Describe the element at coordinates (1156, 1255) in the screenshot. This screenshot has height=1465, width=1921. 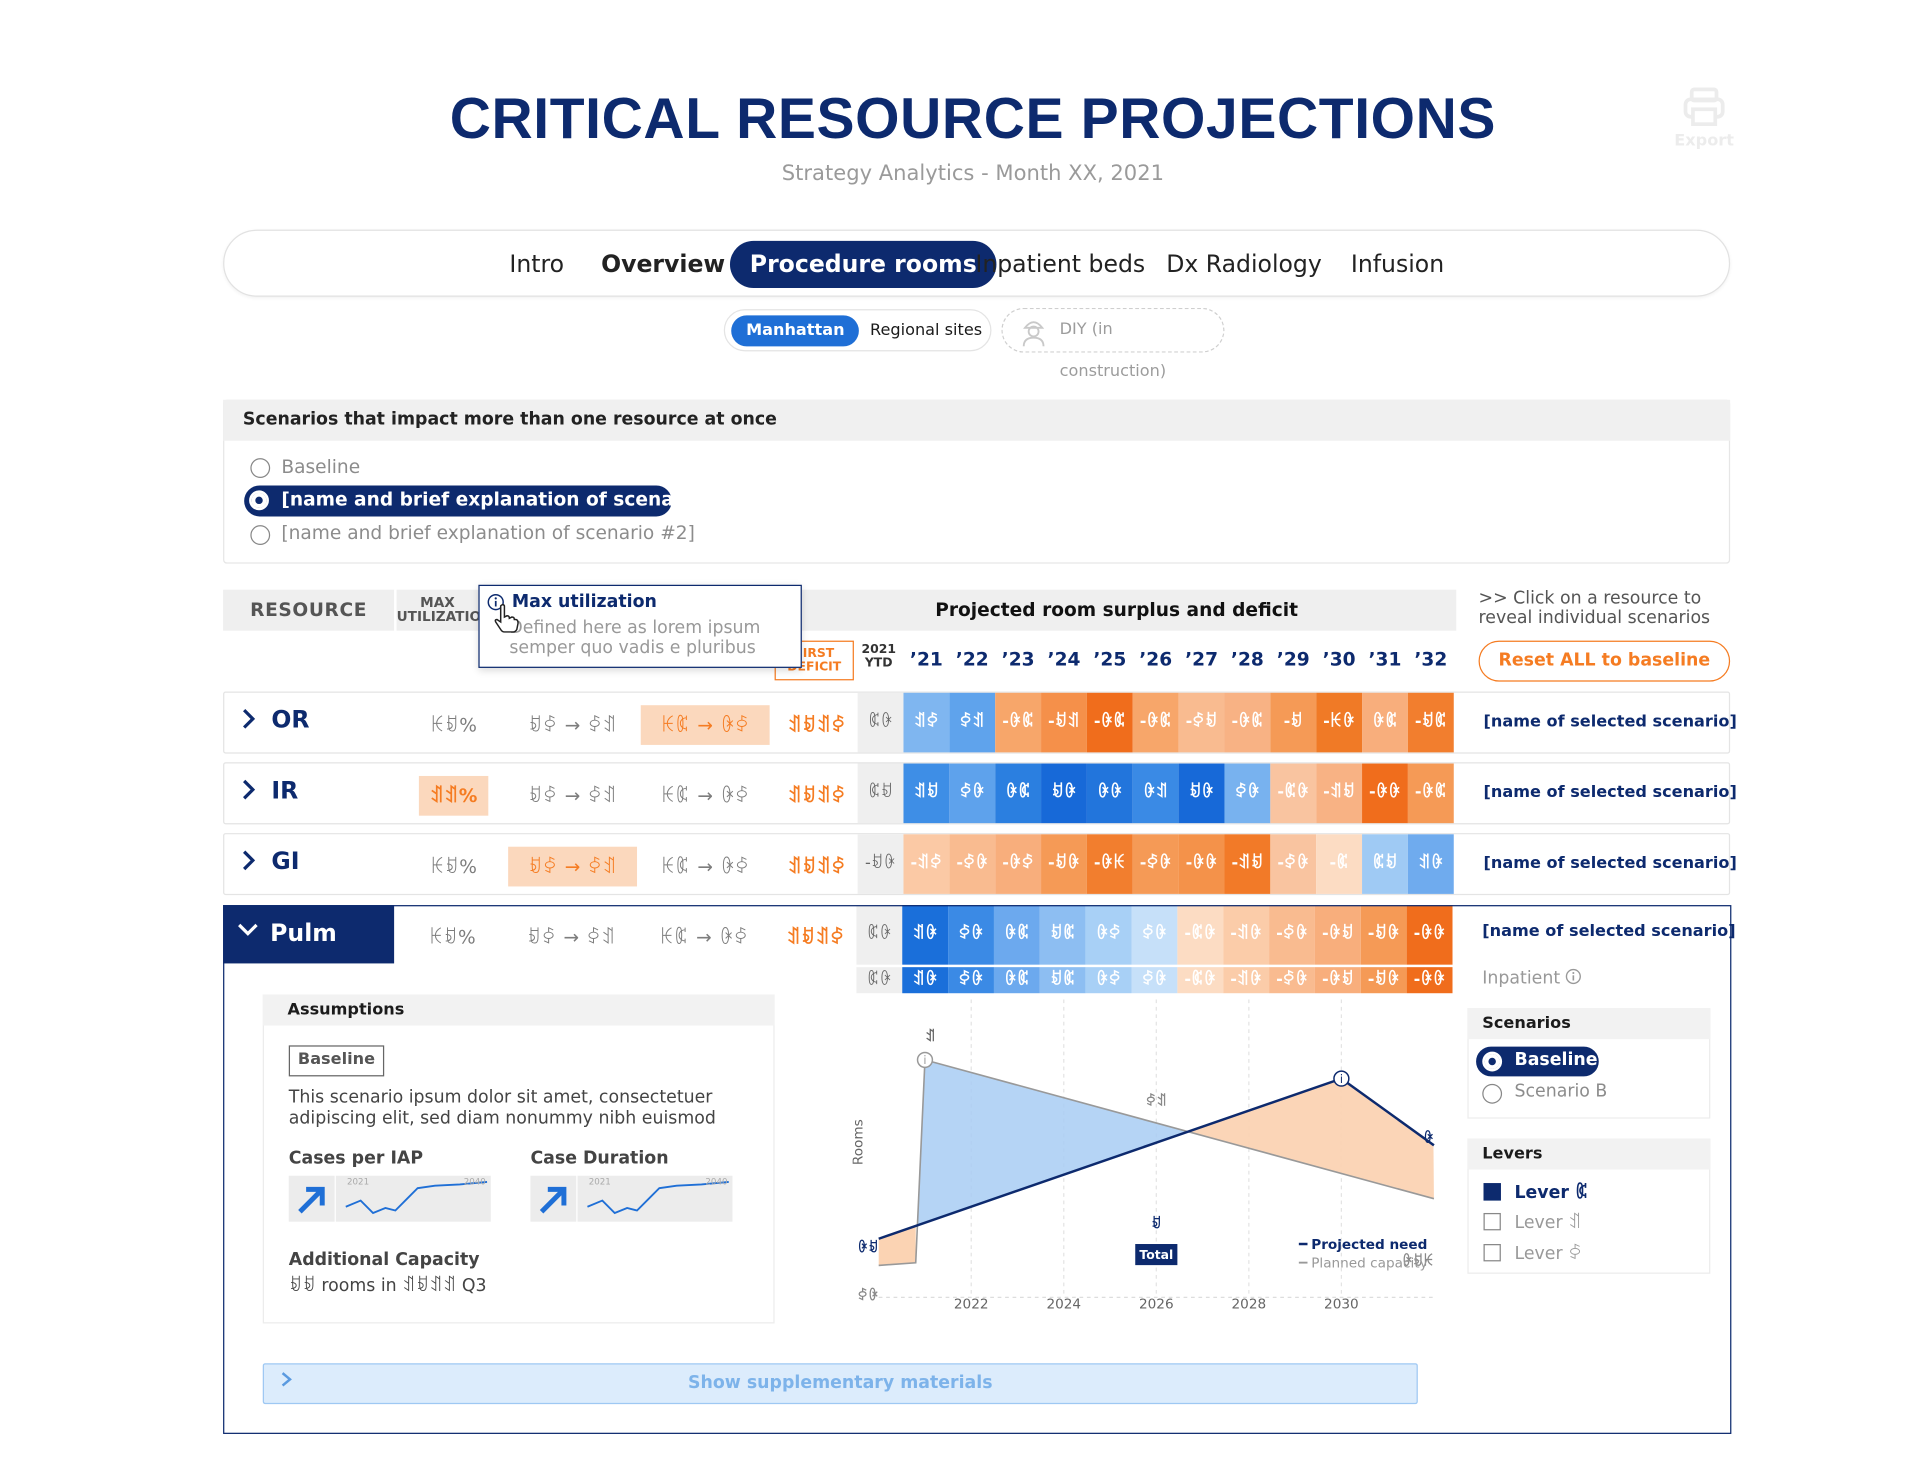
I see `total-badge` at that location.